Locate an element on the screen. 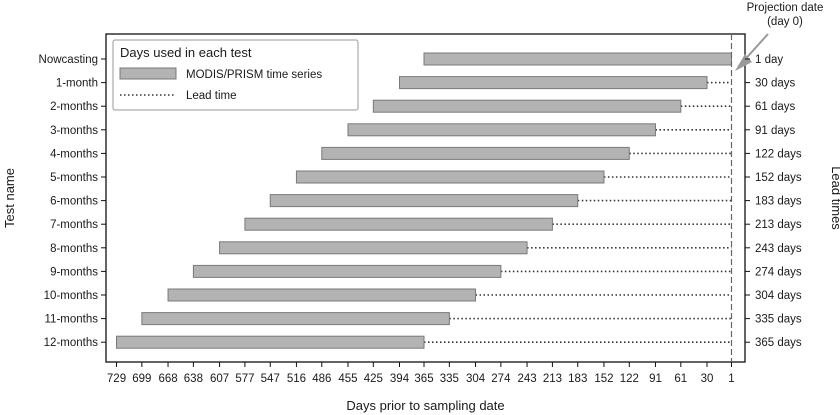 The width and height of the screenshot is (840, 415). x-tick-label: 516 is located at coordinates (296, 379).